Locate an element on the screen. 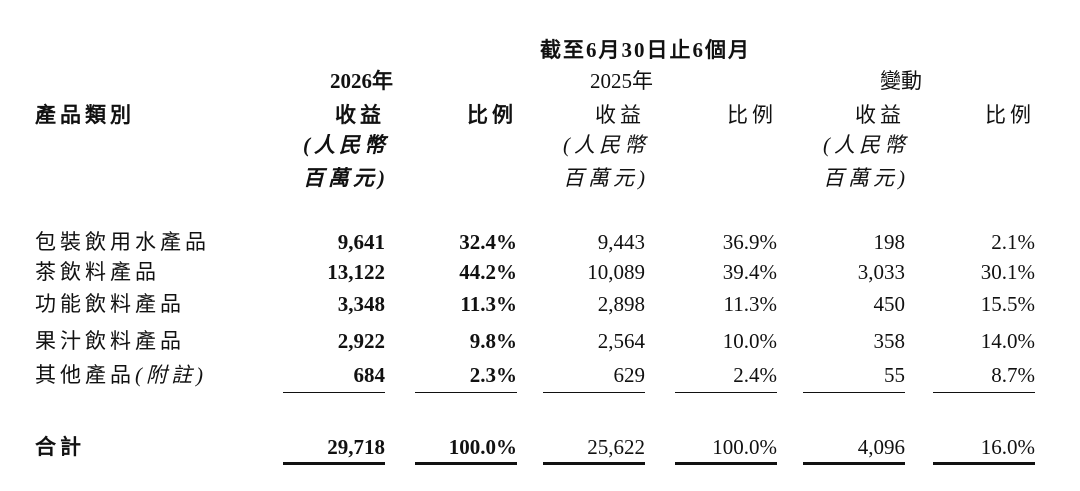 This screenshot has width=1080, height=491. cell: 14.0% is located at coordinates (1007, 341).